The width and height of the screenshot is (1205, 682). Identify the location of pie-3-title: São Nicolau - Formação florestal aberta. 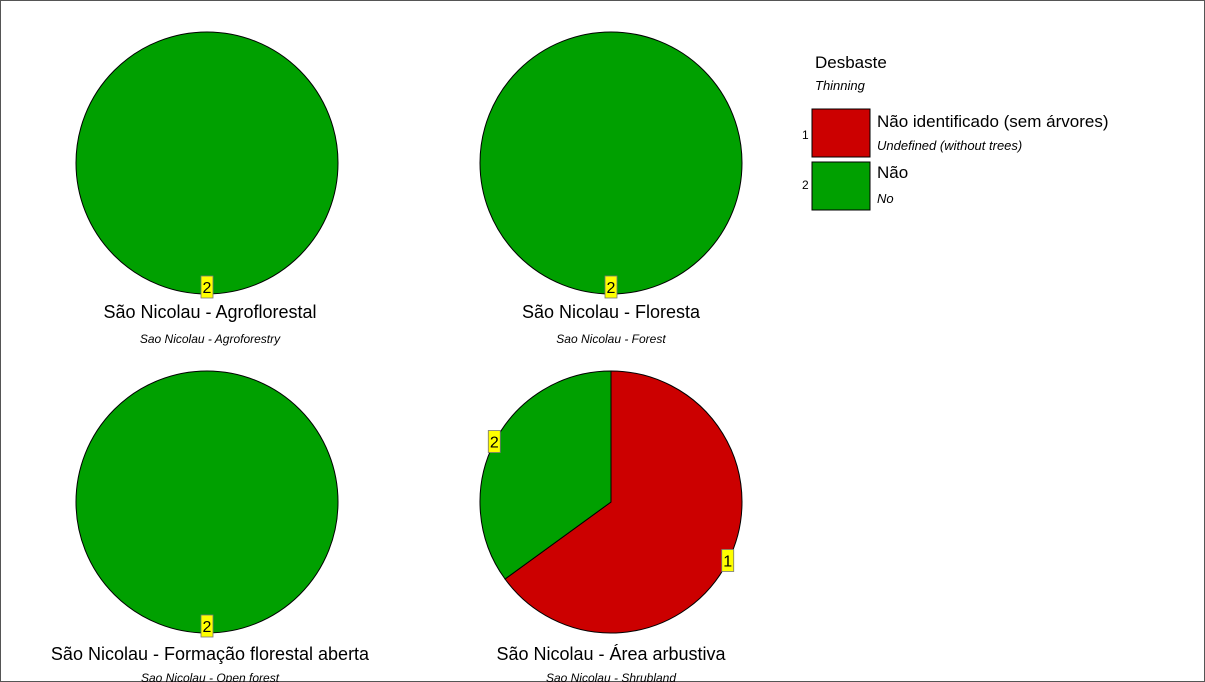
(210, 654).